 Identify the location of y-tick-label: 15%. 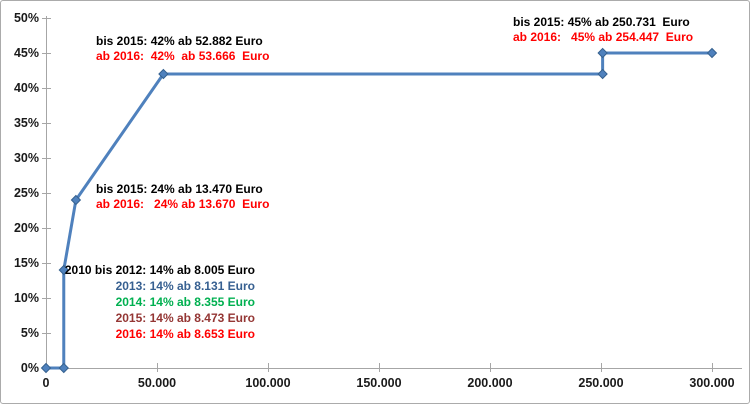
(26, 263).